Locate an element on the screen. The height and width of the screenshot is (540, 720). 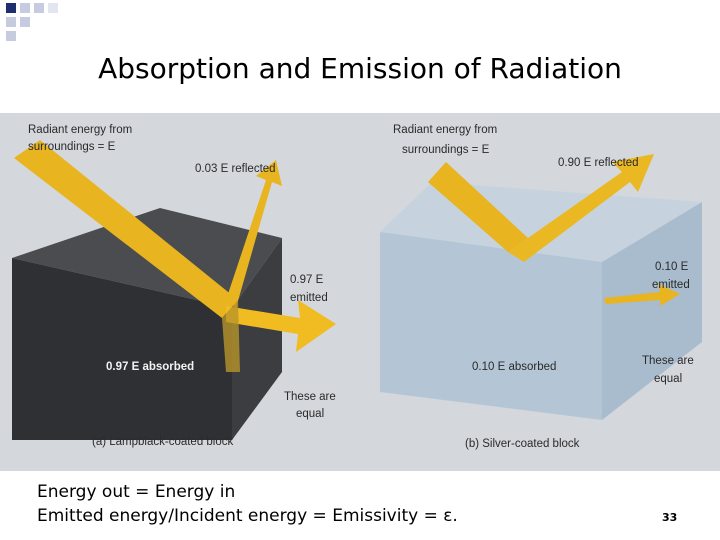
slide-title: Absorption and Emission of Radiation is located at coordinates (360, 68).